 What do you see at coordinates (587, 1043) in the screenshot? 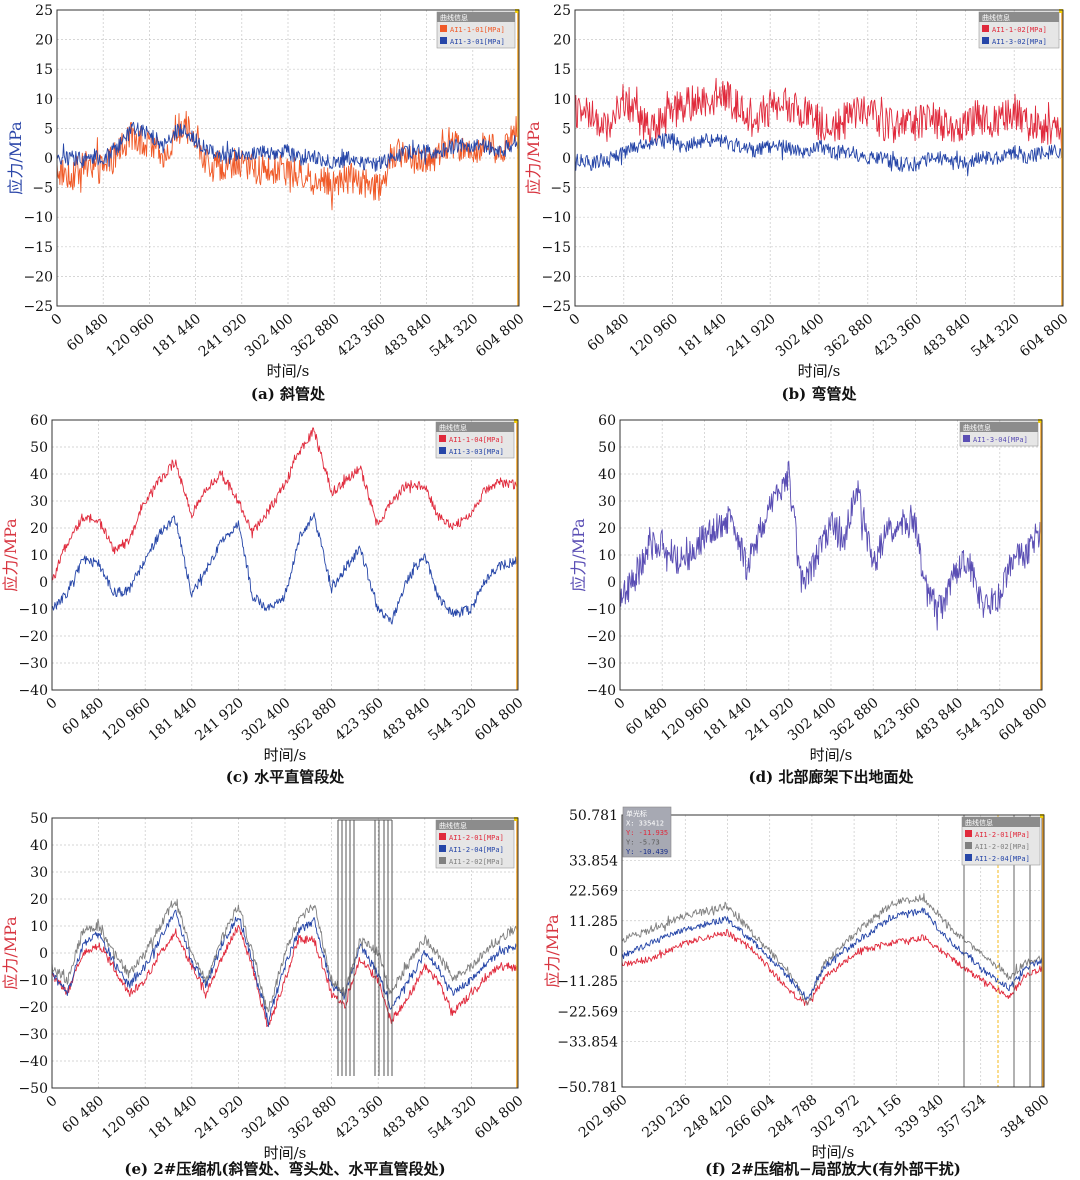
I see `y-tick-label: −33.854` at bounding box center [587, 1043].